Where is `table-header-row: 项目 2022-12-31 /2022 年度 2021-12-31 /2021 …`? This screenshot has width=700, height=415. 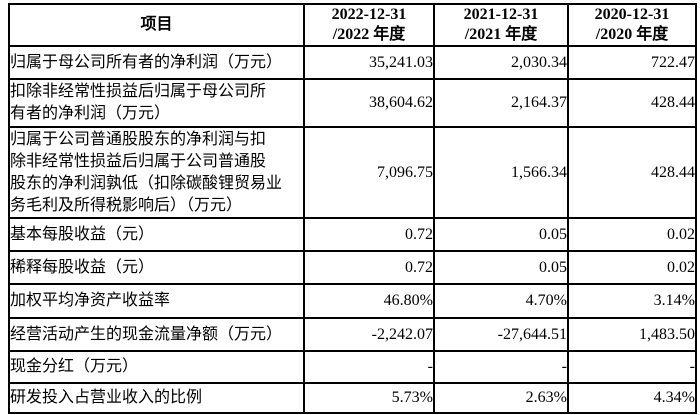
table-header-row: 项目 2022-12-31 /2022 年度 2021-12-31 /2021 … is located at coordinates (352, 25).